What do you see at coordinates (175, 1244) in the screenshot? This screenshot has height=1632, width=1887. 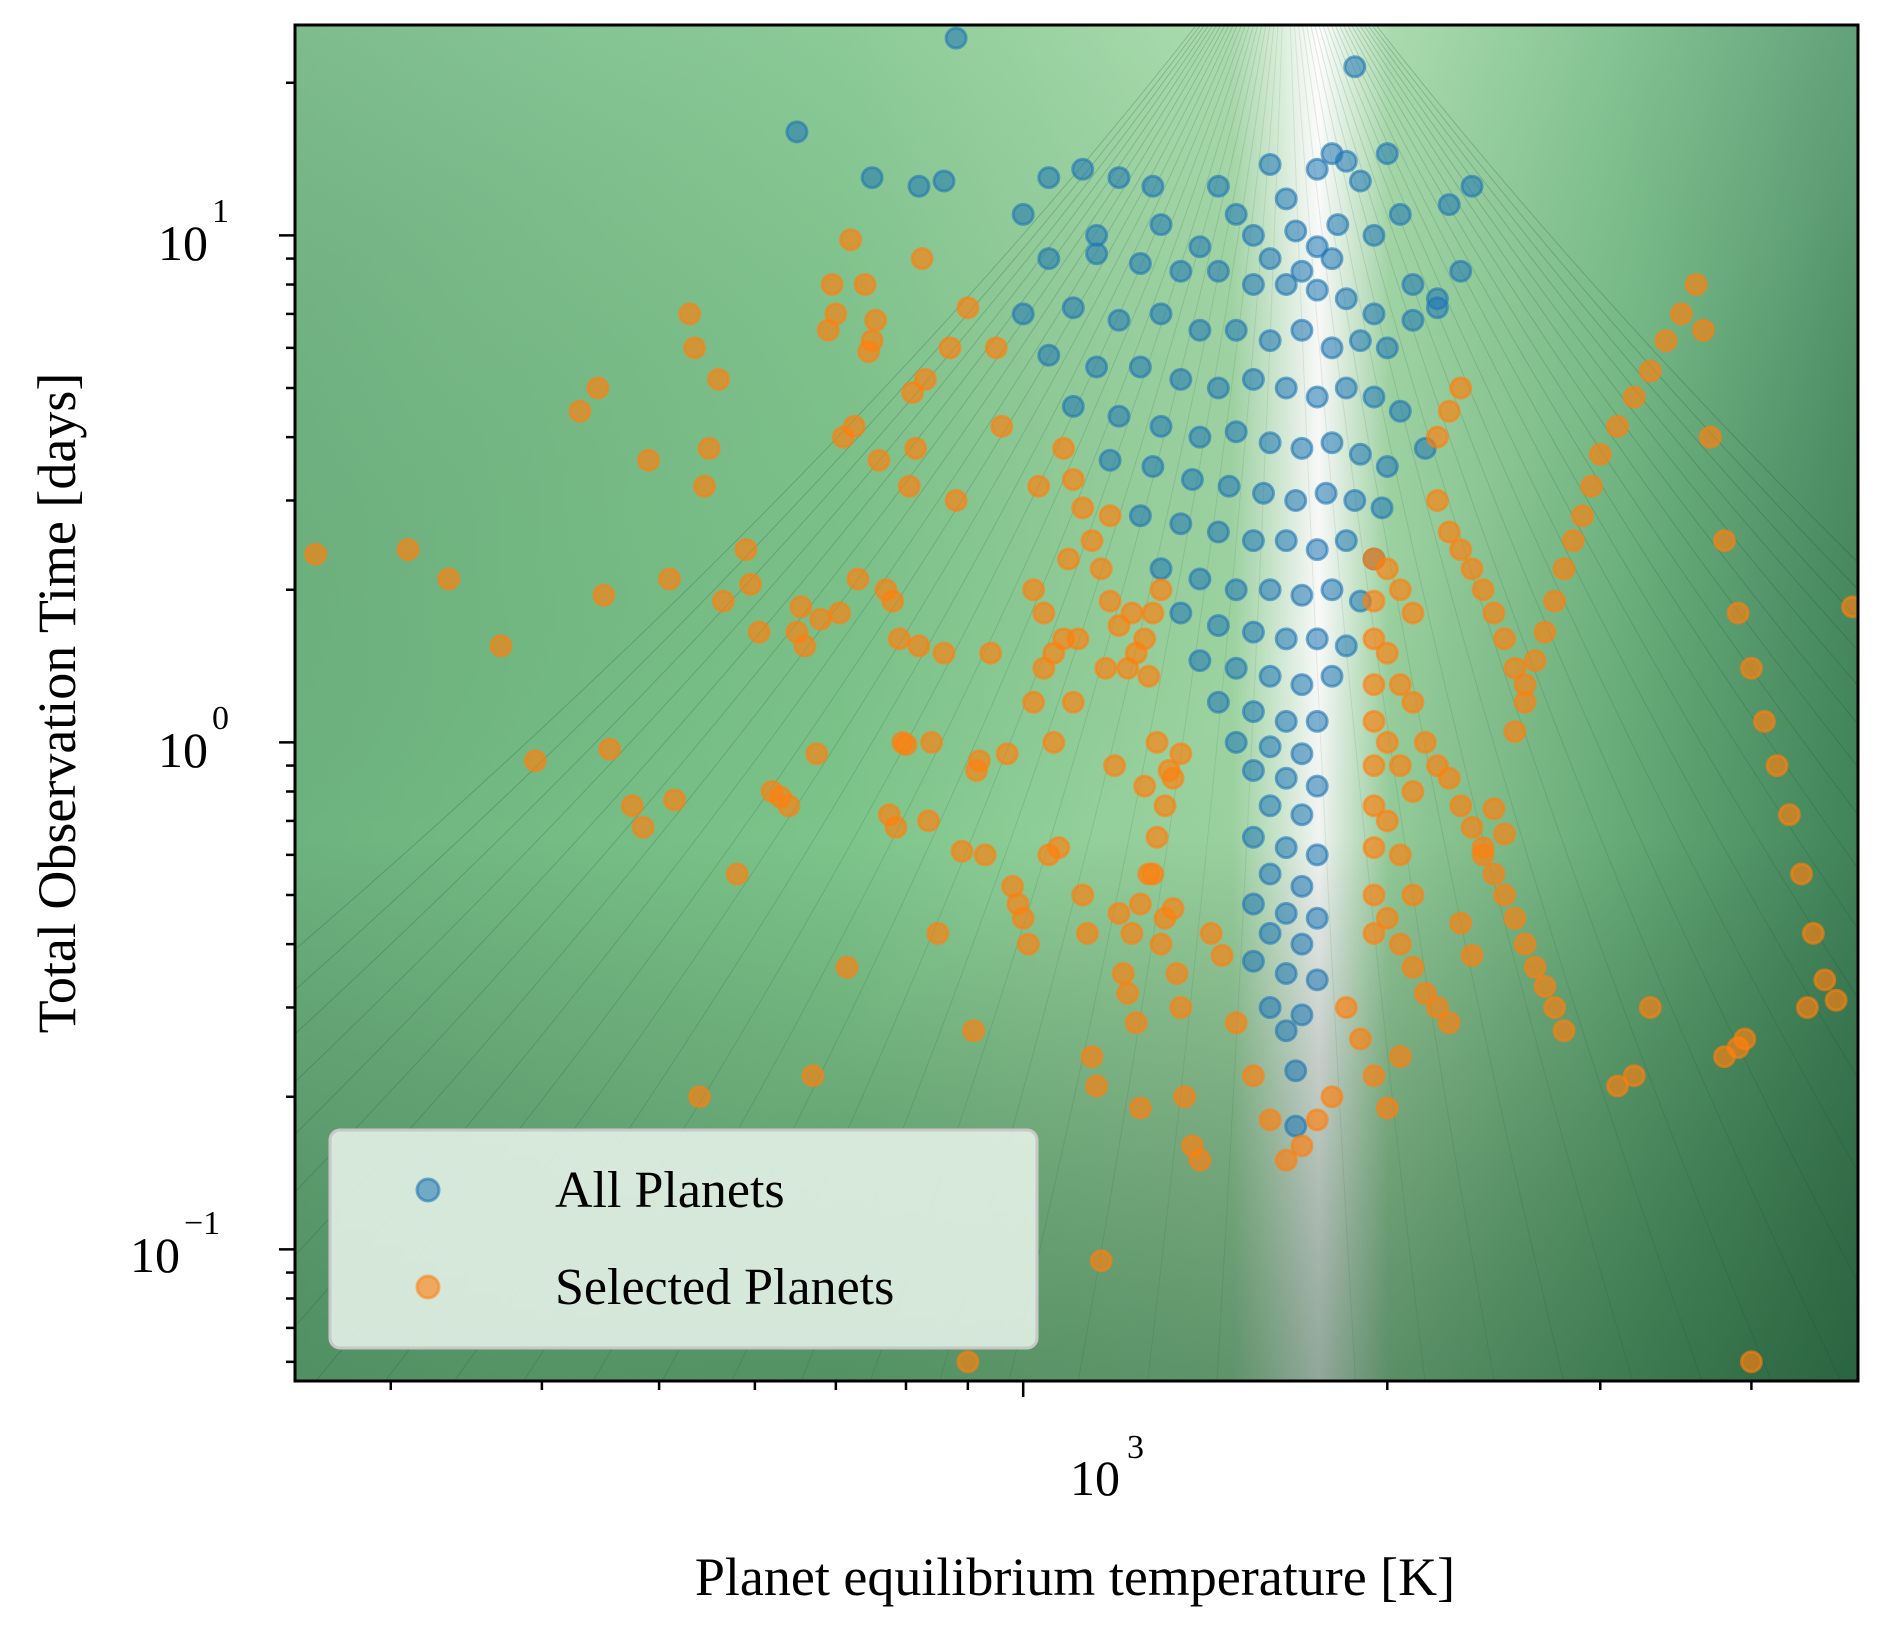 I see `y-tick-label-0.1: 10 −1` at bounding box center [175, 1244].